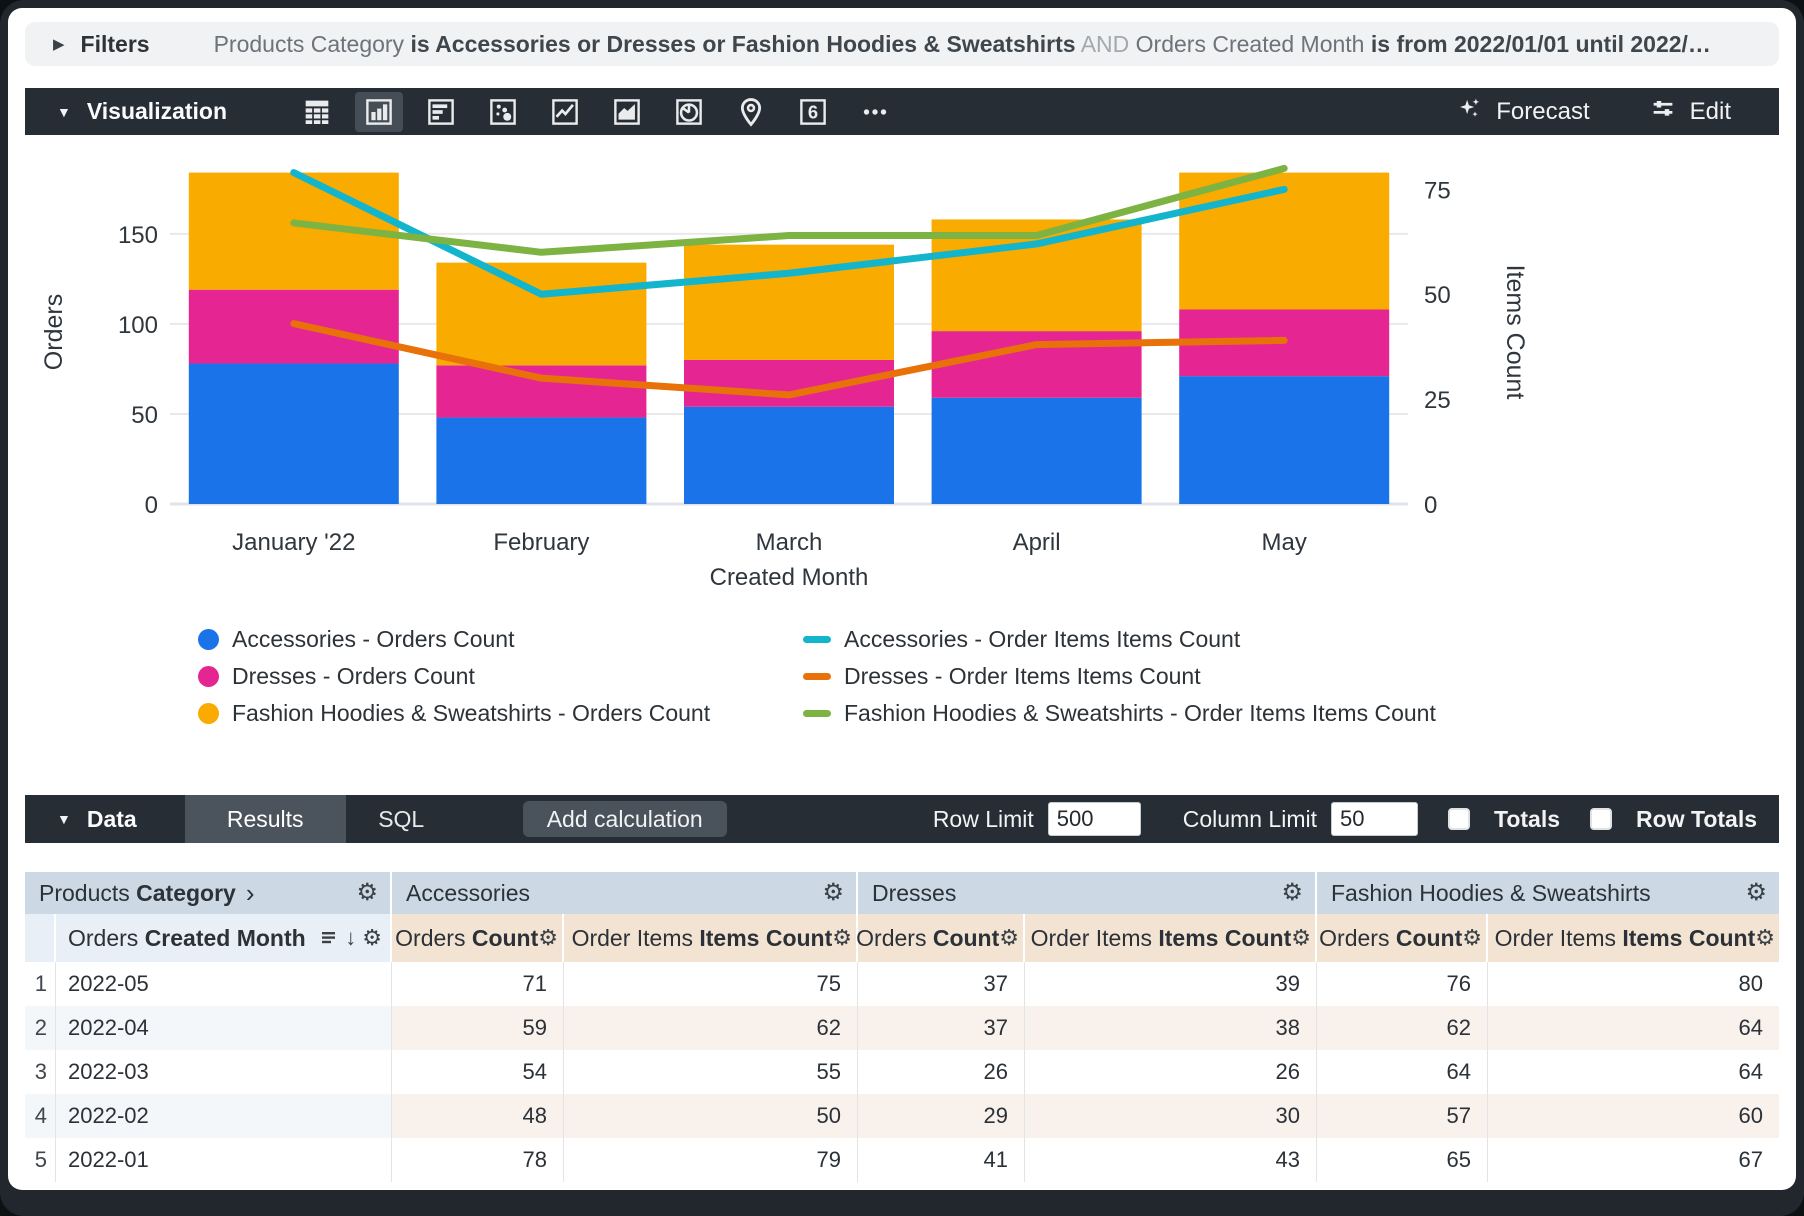  I want to click on value-cell: 71, so click(478, 984).